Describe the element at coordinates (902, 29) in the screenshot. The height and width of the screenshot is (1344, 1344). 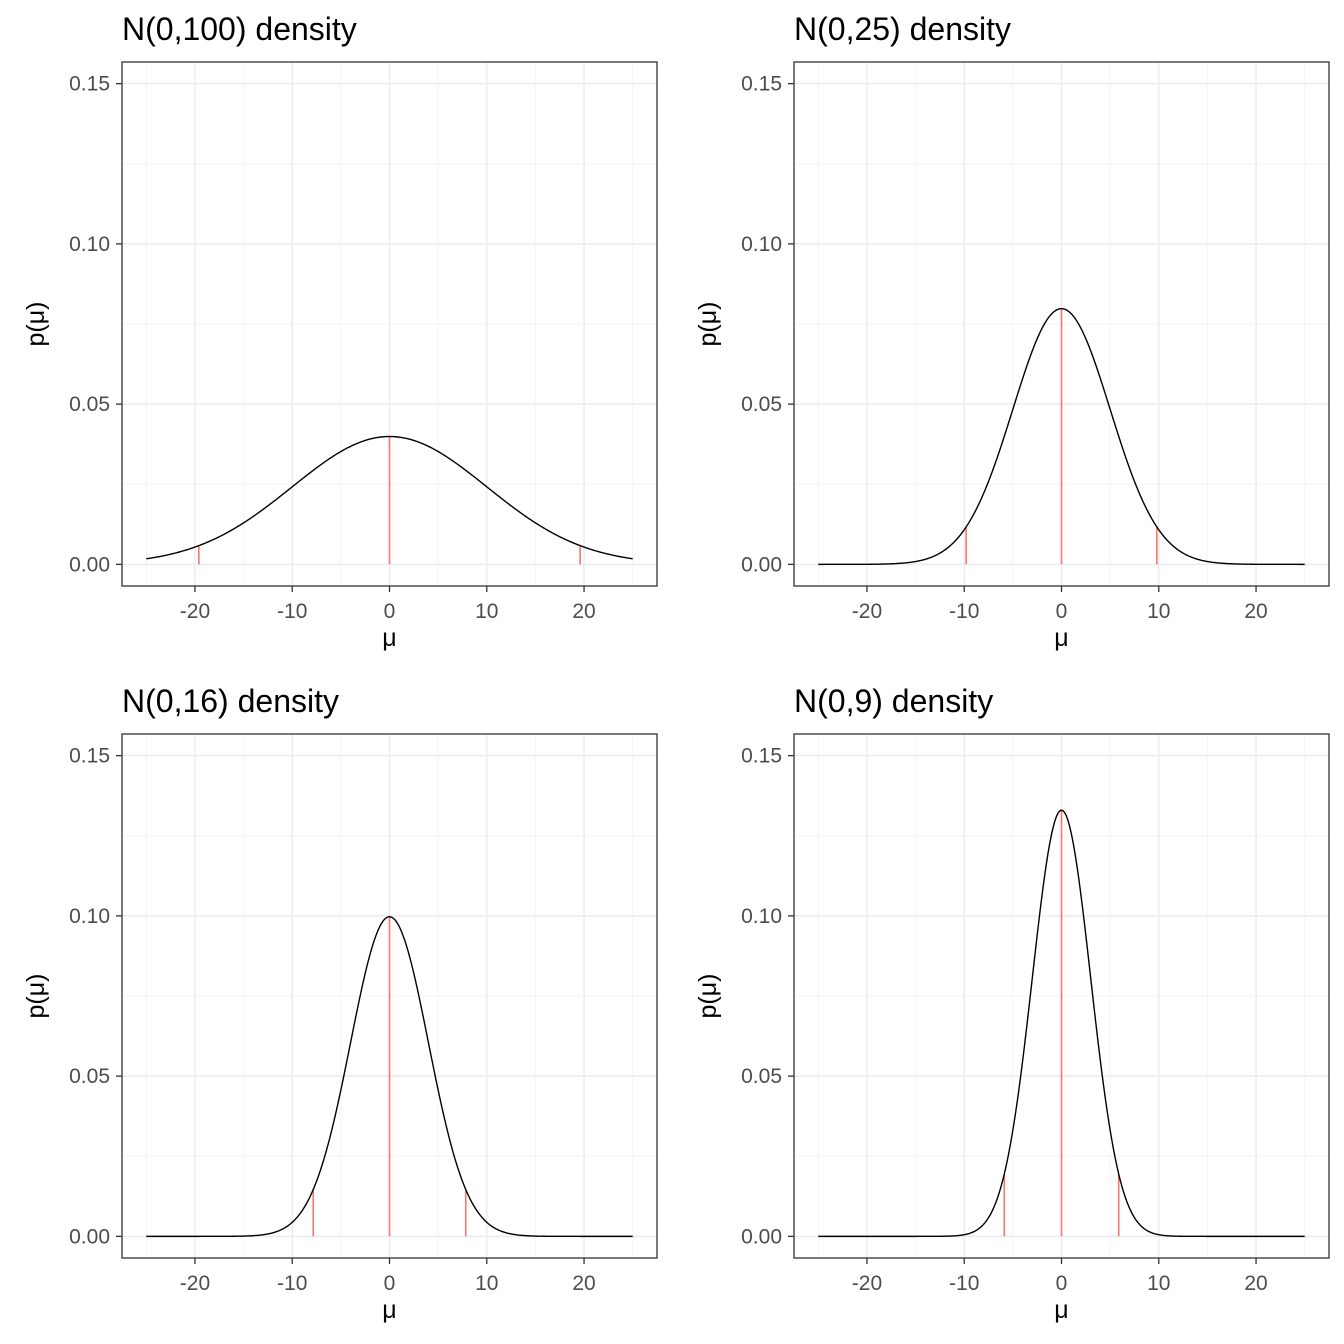
I see `panel-title: N(0,25) density` at that location.